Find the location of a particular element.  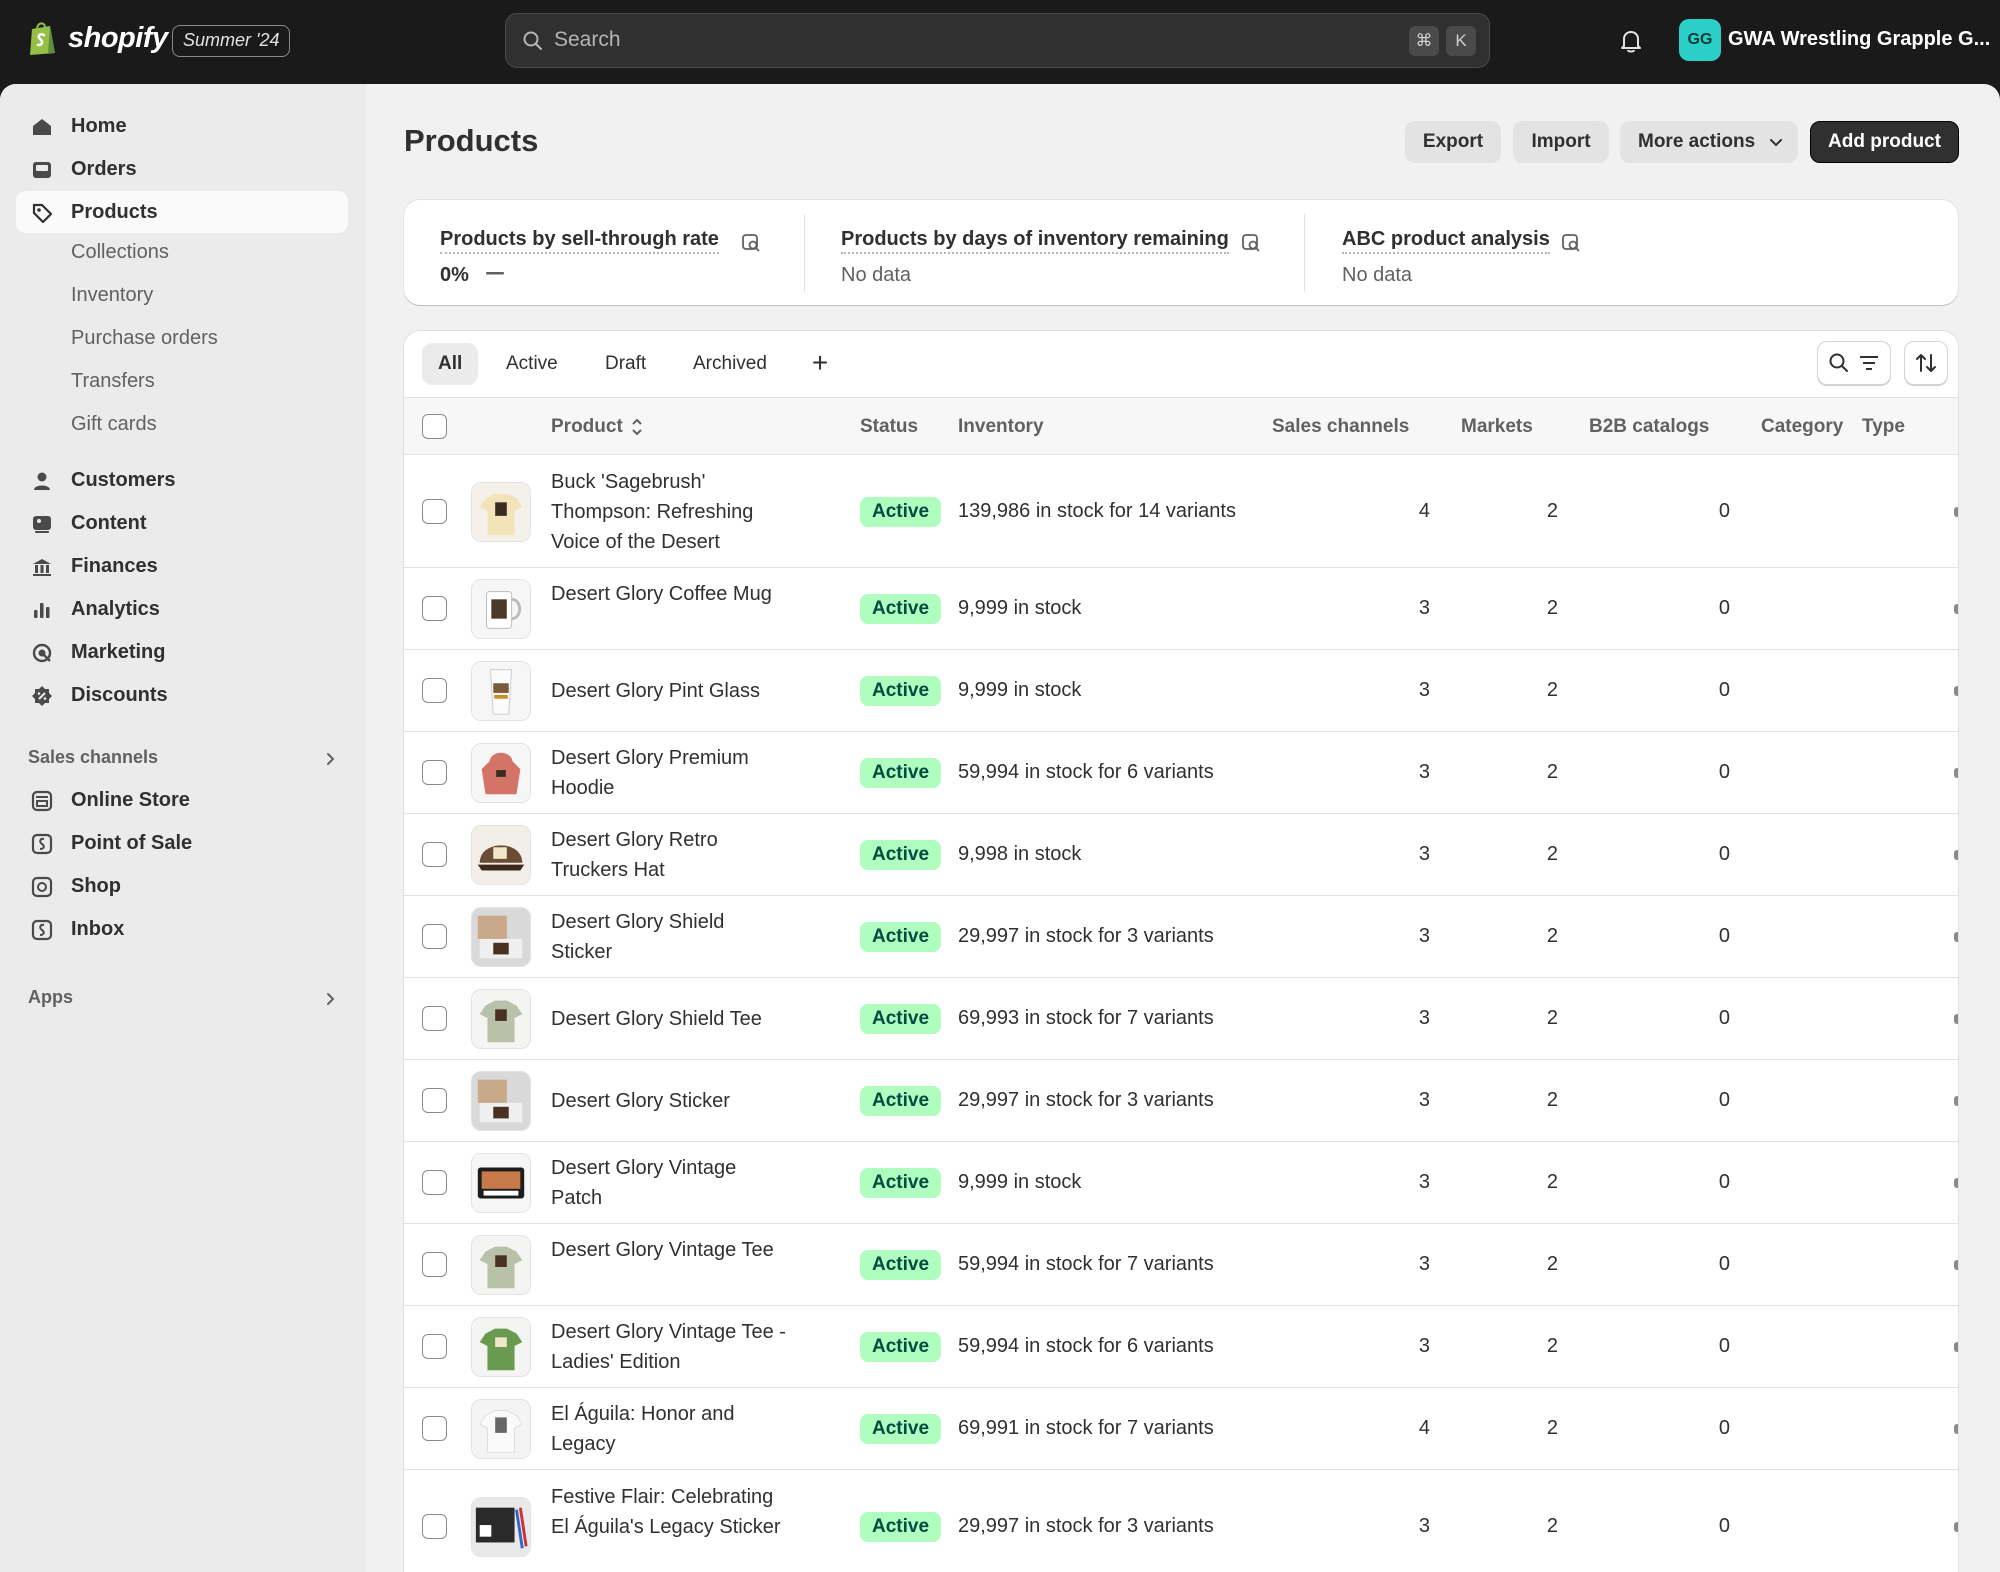

more-actions-button: More actions is located at coordinates (1709, 142).